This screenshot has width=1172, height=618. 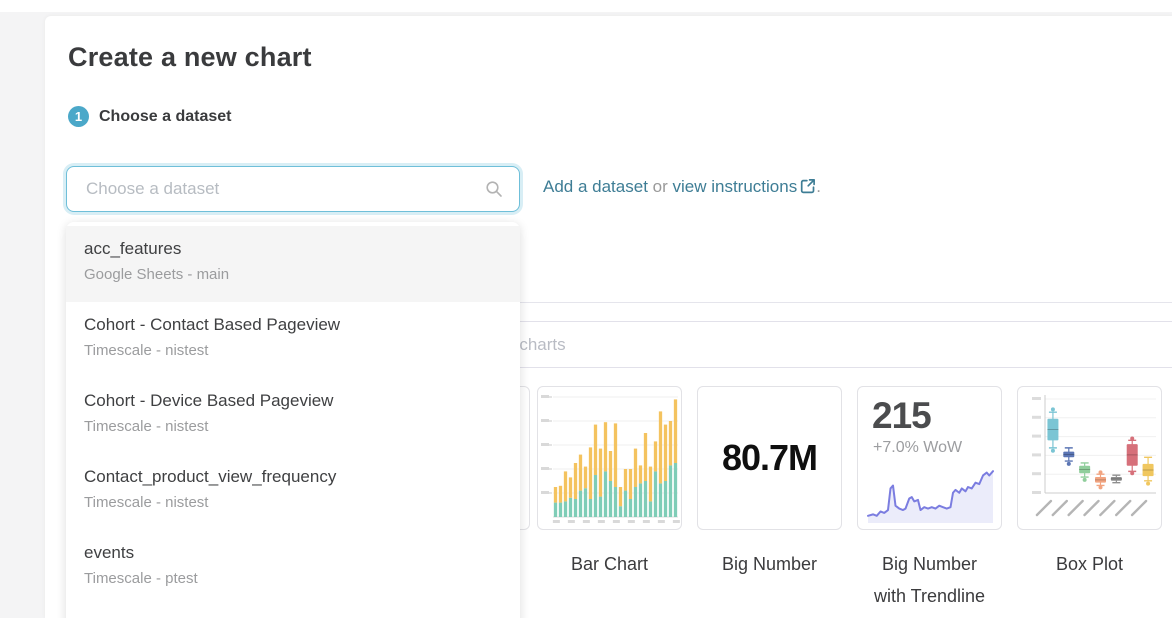 I want to click on chart-type-card-box-plot, so click(x=1089, y=458).